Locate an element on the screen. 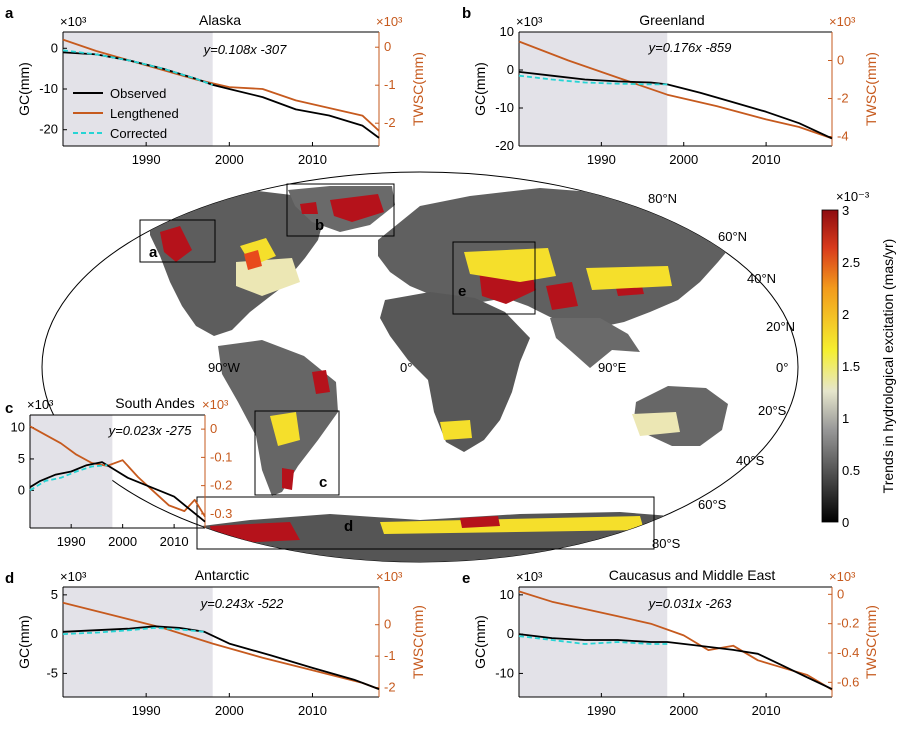 The image size is (905, 735). panel-letter-d: d is located at coordinates (9, 578).